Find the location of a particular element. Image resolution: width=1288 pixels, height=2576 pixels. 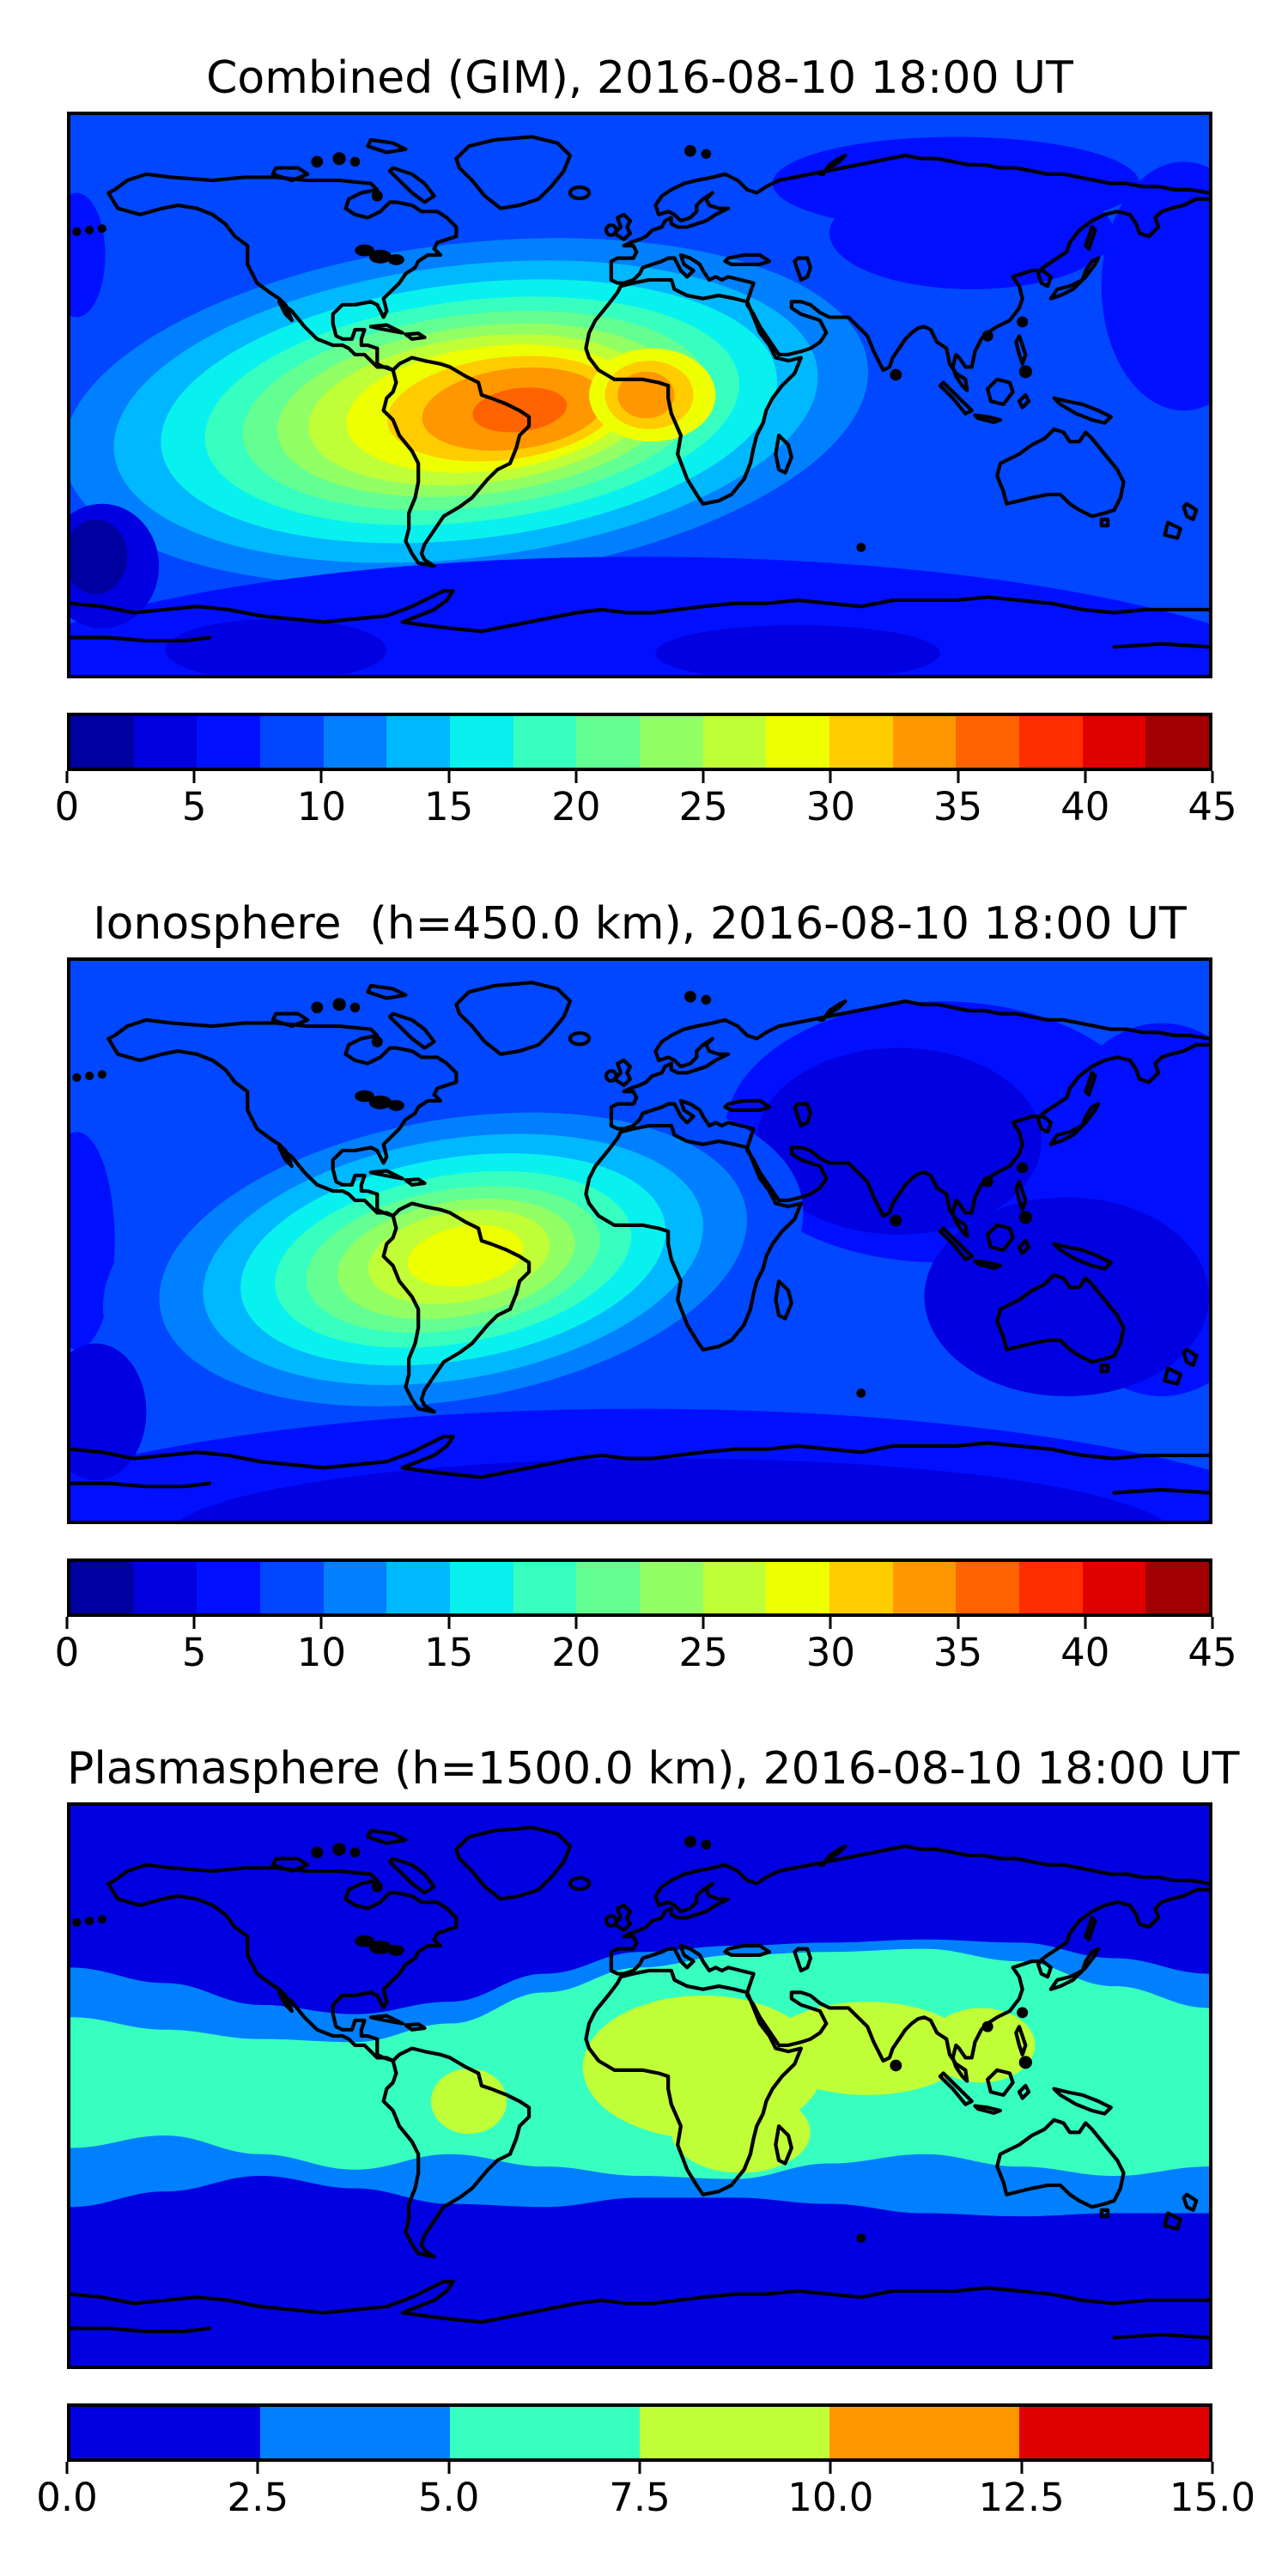

colorbar-tick-label: 12.5 is located at coordinates (1021, 2497).